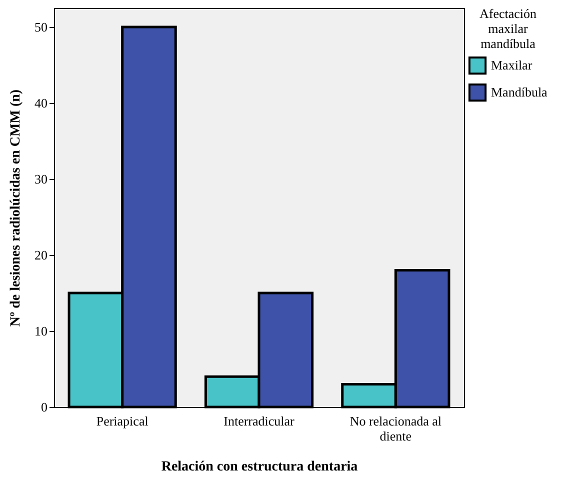 The width and height of the screenshot is (565, 480). What do you see at coordinates (122, 421) in the screenshot?
I see `x-tick-label: Periapical` at bounding box center [122, 421].